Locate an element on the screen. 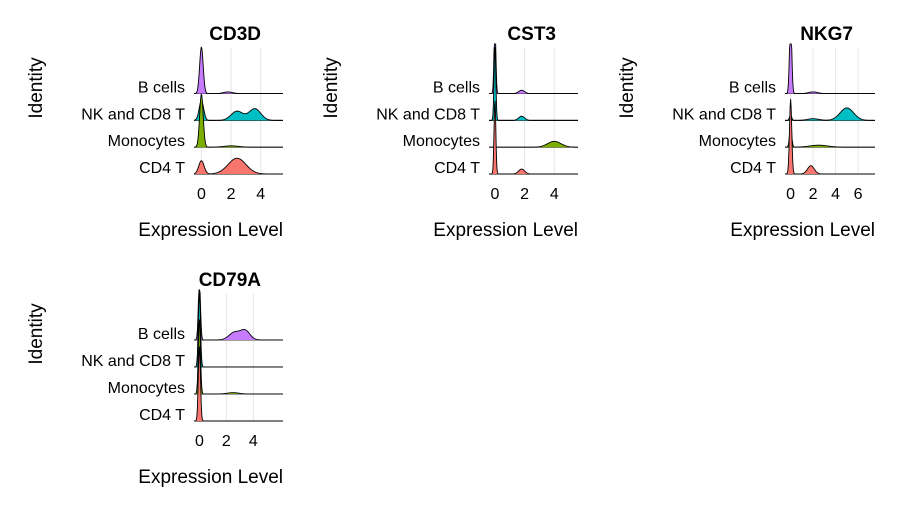 This screenshot has width=907, height=511. panel-title: CD79A is located at coordinates (230, 280).